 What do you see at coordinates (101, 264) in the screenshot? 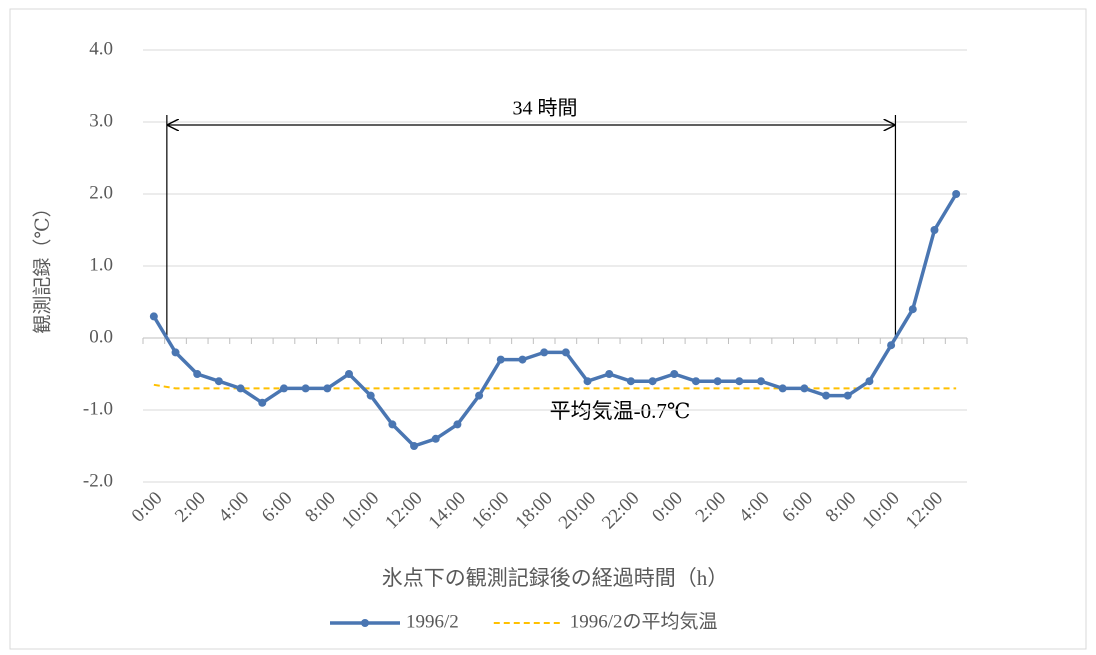
I see `y-tick-label: 1.0` at bounding box center [101, 264].